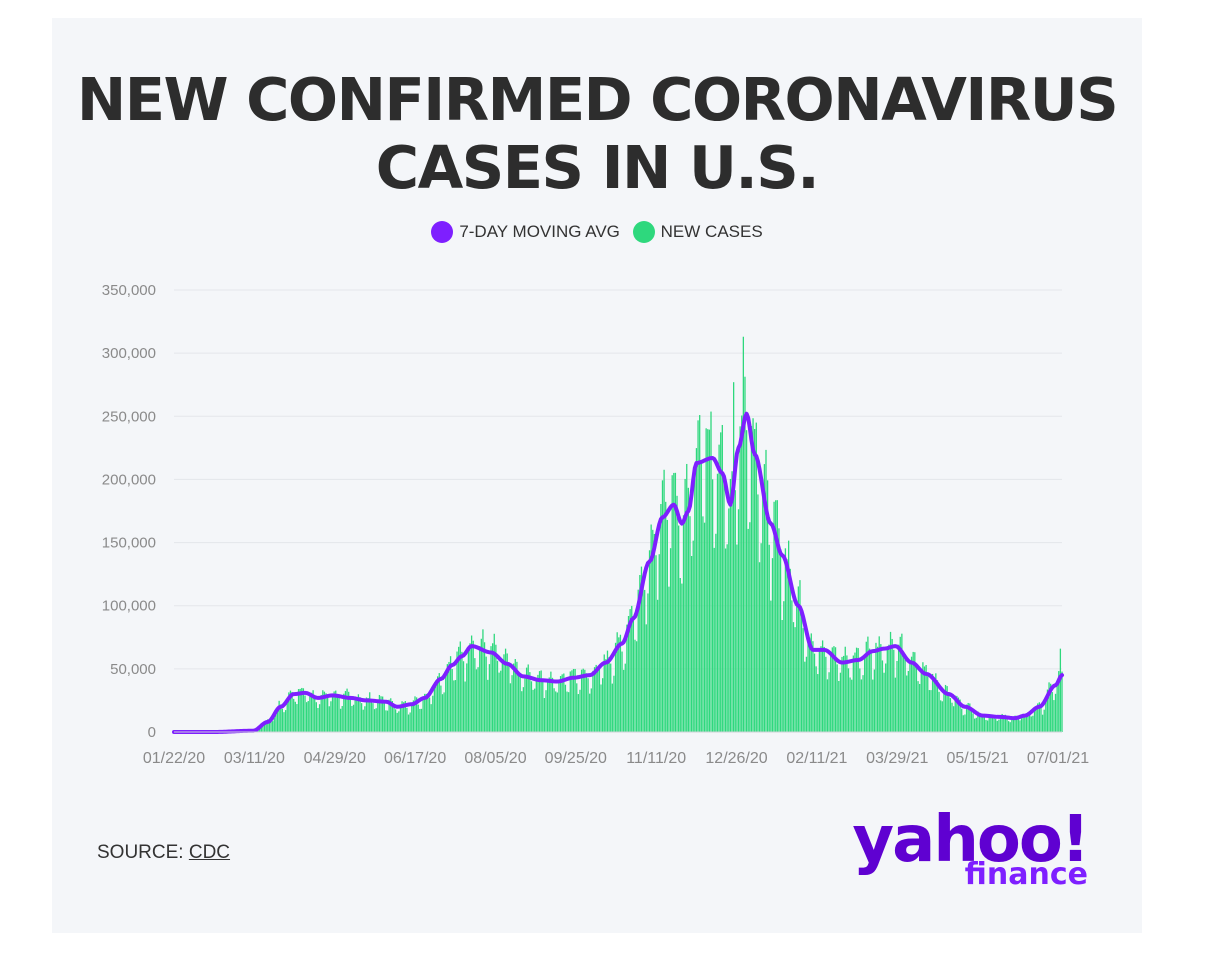 Image resolution: width=1208 pixels, height=953 pixels. I want to click on x-tick-label: 11/11/20, so click(656, 758).